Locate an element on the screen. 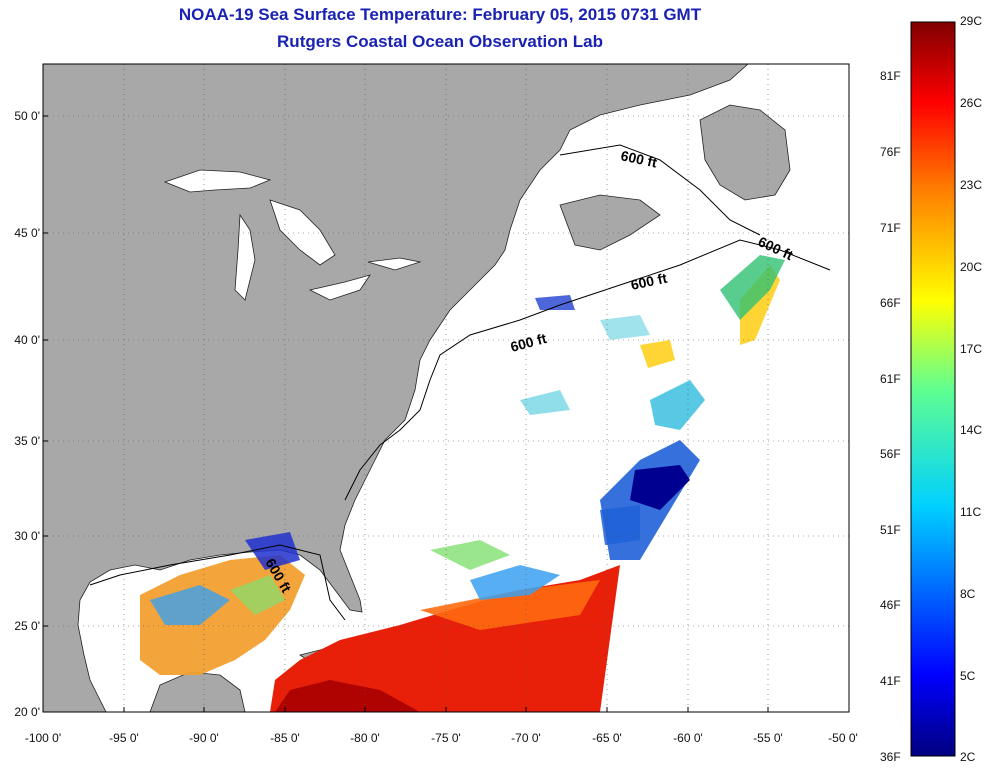 The height and width of the screenshot is (770, 984). lon-label-75: -75 0' is located at coordinates (446, 738).